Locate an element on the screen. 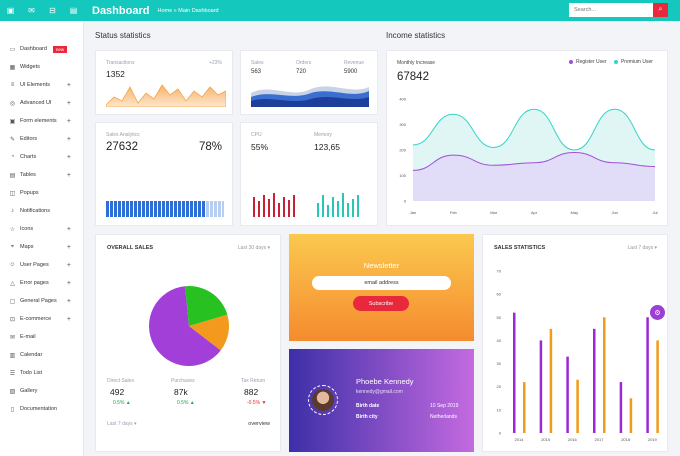  income-line-chart: 0 100 200 300 400 Jan Feb Mar Apr May Jun Jul is located at coordinates (528, 156).